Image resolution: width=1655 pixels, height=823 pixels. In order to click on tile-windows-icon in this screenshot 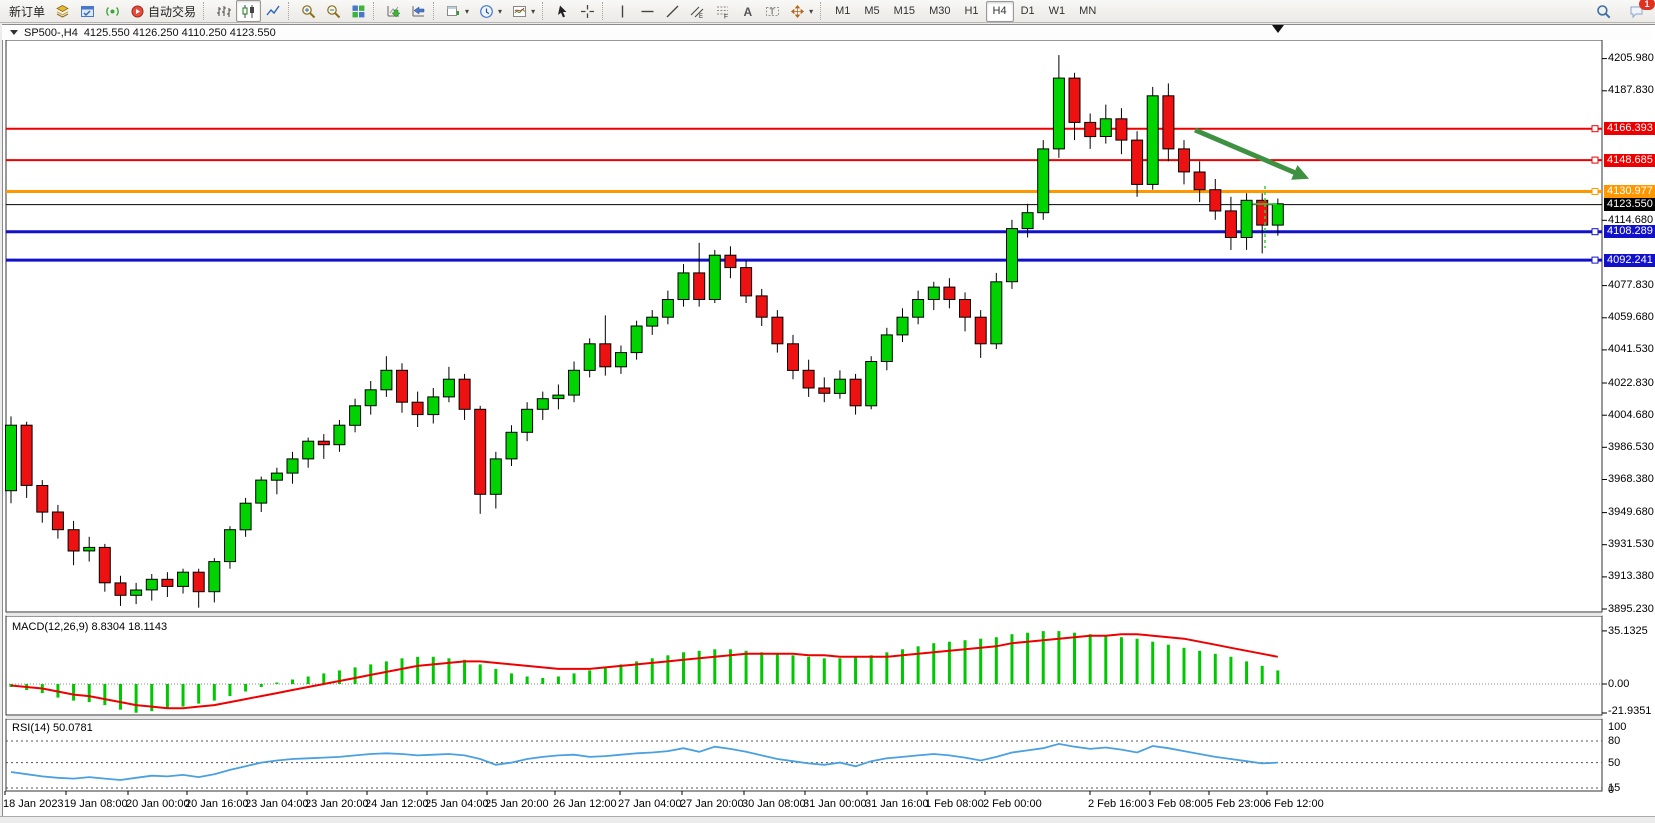, I will do `click(358, 11)`.